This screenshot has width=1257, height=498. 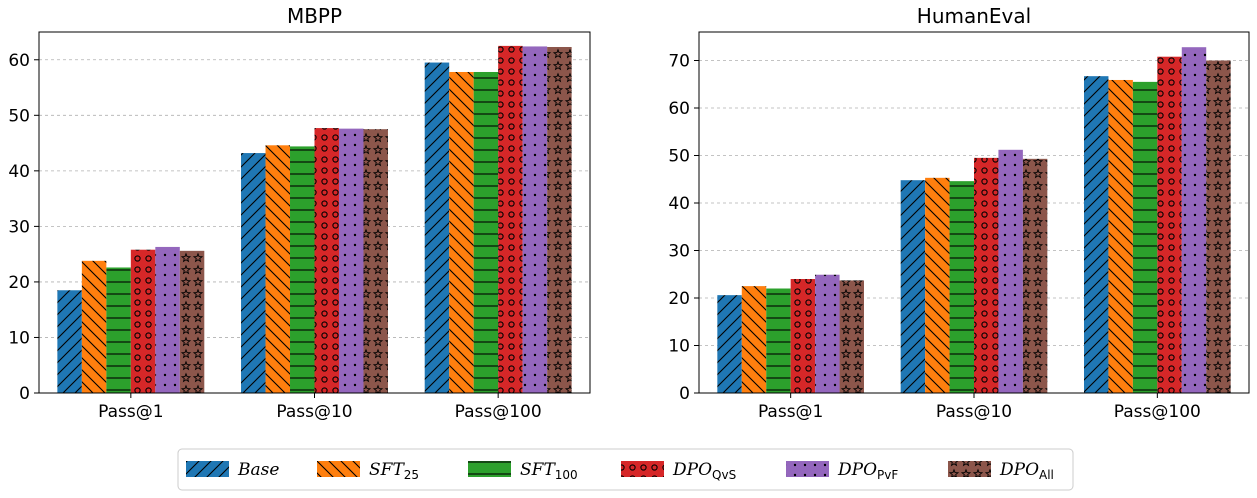 What do you see at coordinates (679, 62) in the screenshot?
I see `y-tick-label: 70` at bounding box center [679, 62].